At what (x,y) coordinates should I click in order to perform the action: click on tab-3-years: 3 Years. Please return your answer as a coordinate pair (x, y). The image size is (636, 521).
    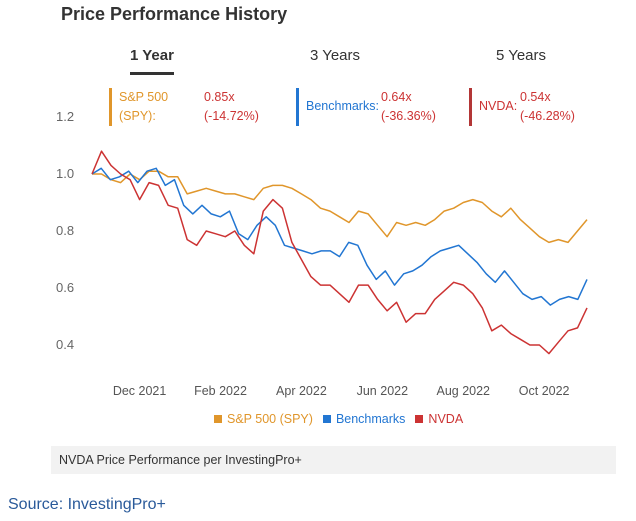
    Looking at the image, I should click on (335, 55).